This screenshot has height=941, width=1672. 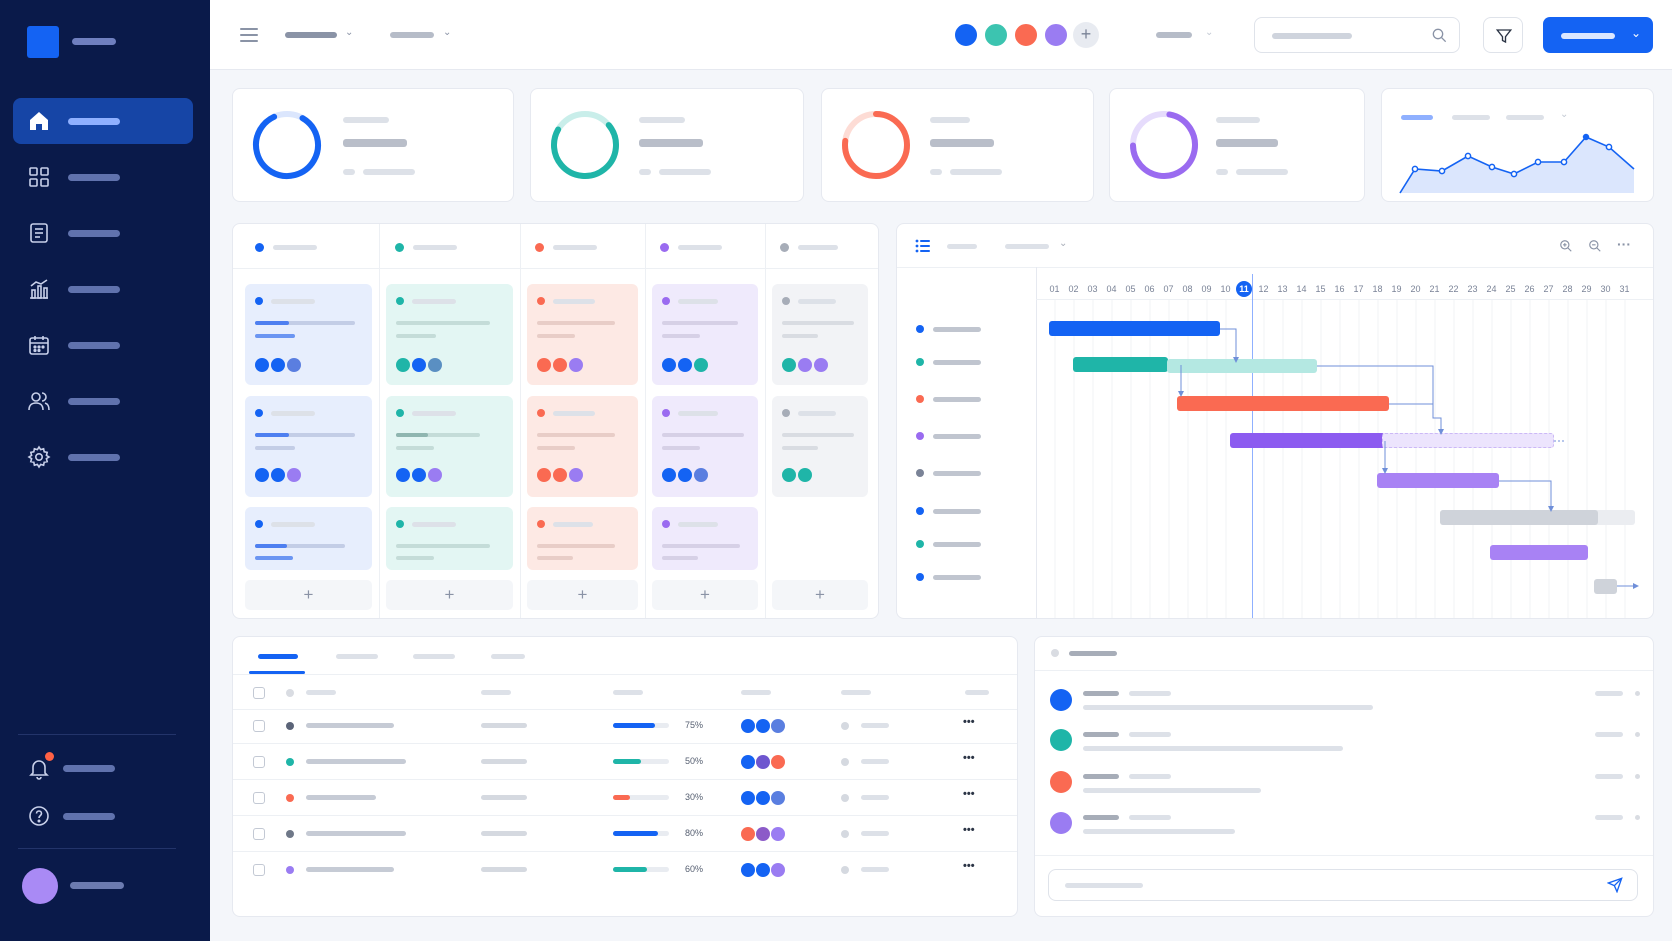 What do you see at coordinates (1595, 246) in the screenshot?
I see `zoom-out-icon` at bounding box center [1595, 246].